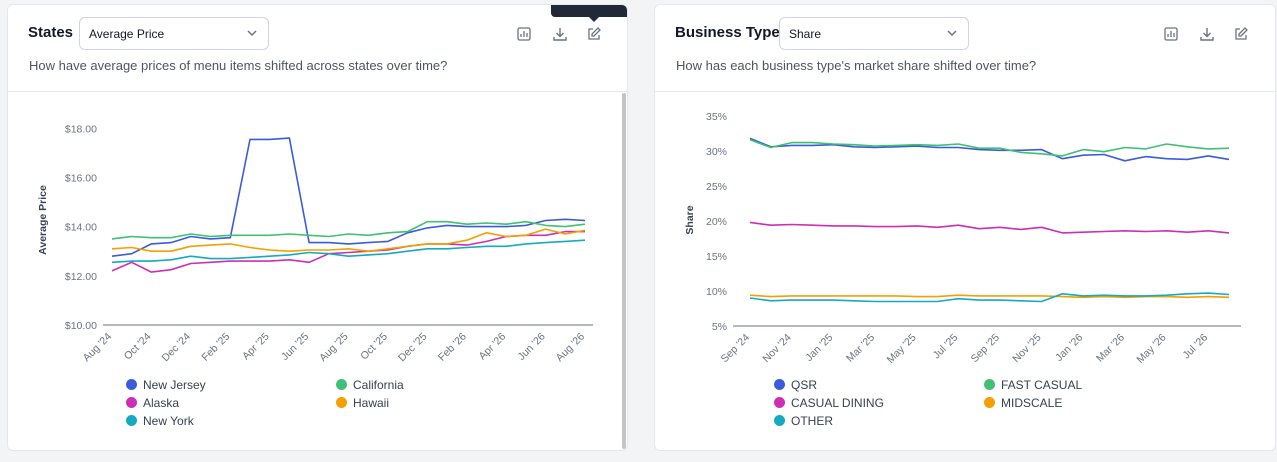 The height and width of the screenshot is (462, 1277). What do you see at coordinates (98, 348) in the screenshot?
I see `x-tick-label: Aug '24` at bounding box center [98, 348].